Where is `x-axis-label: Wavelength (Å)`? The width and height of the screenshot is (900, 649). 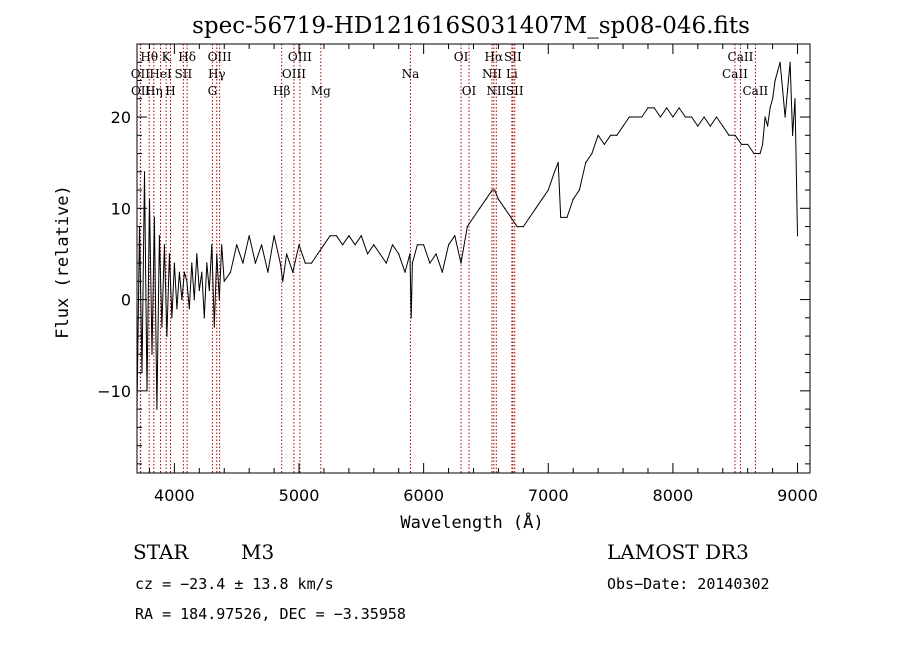
x-axis-label: Wavelength (Å) is located at coordinates (471, 522).